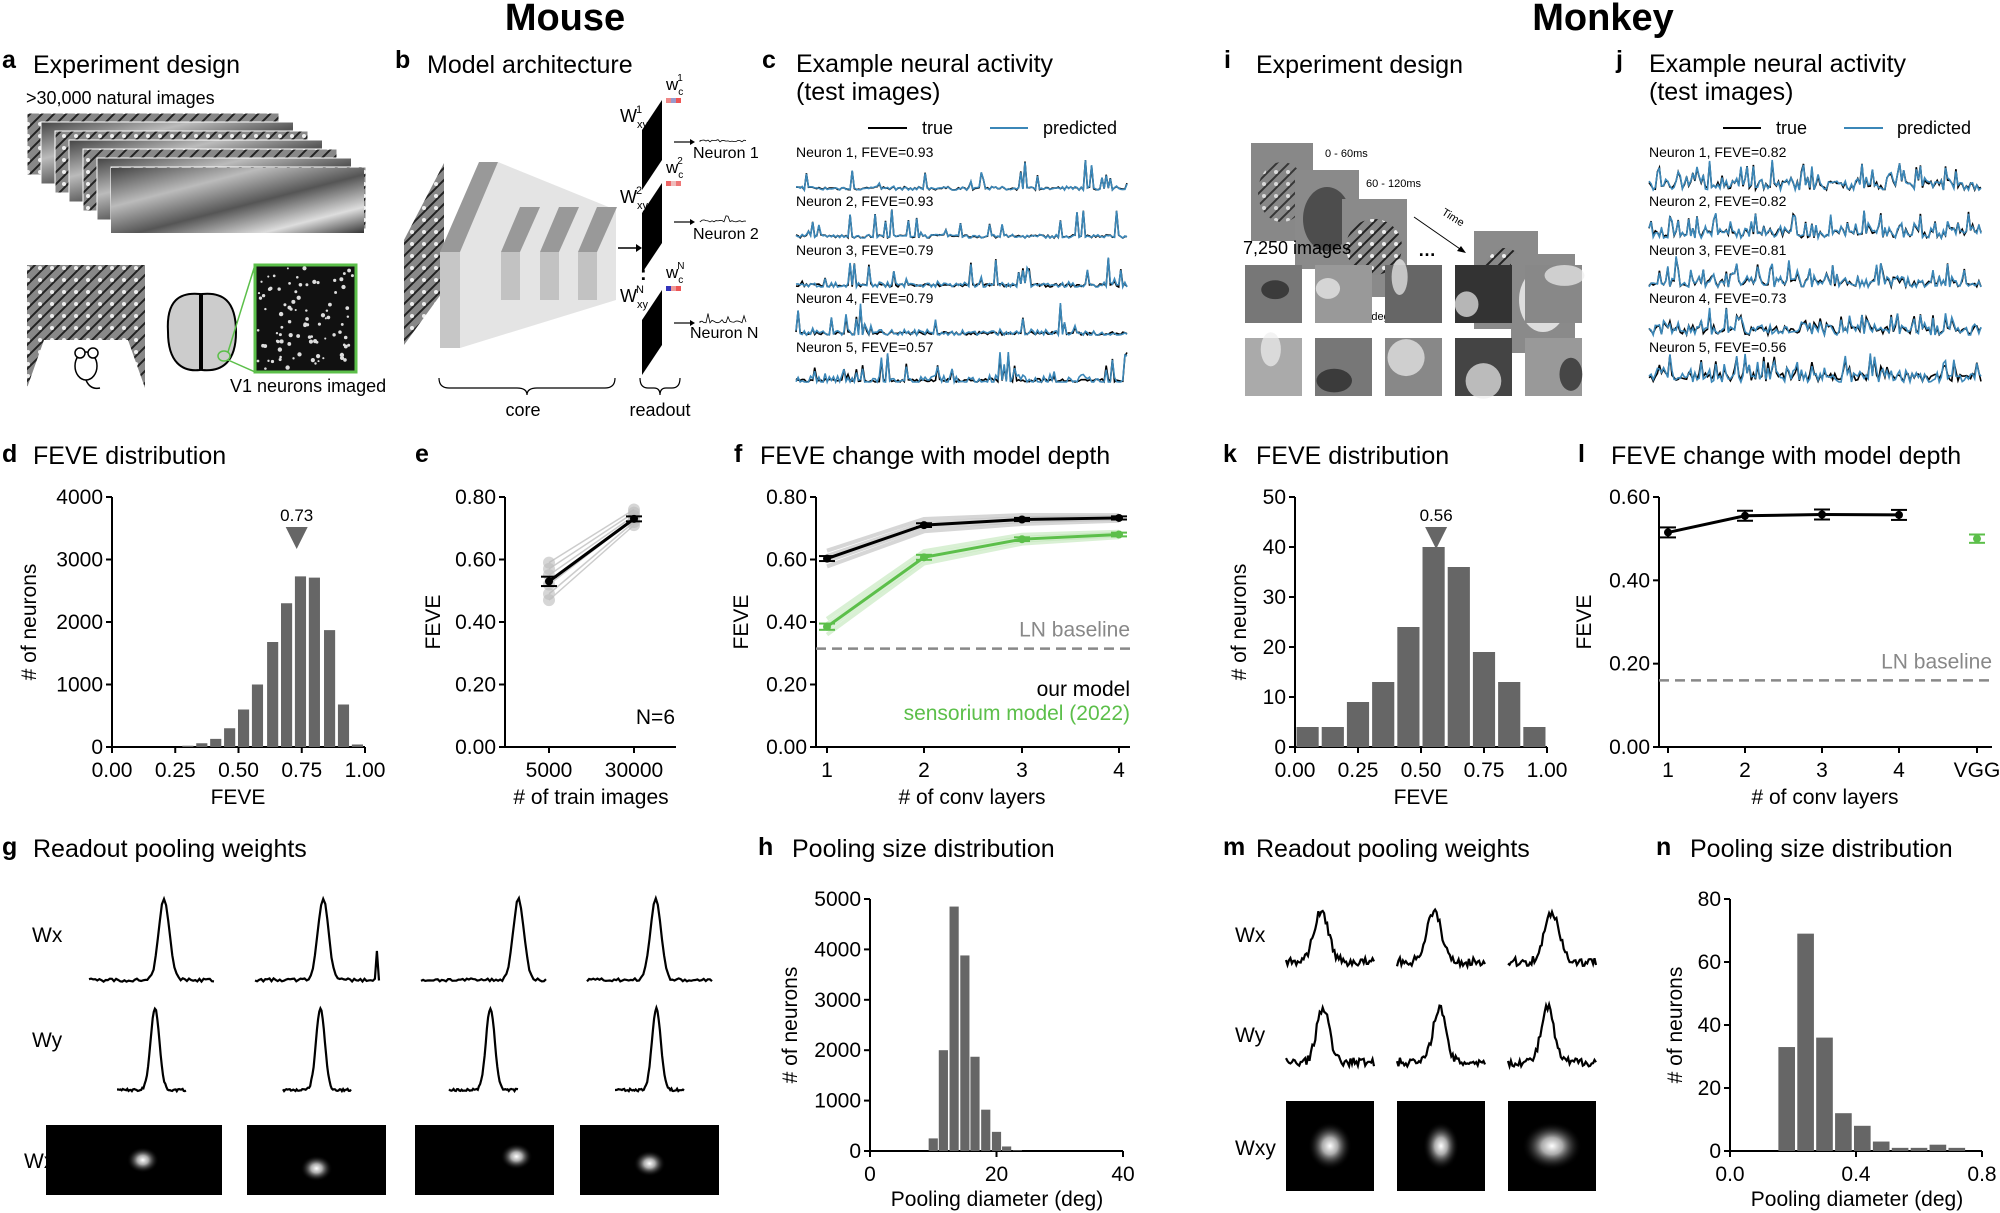 The width and height of the screenshot is (2000, 1213). I want to click on row-label-wy: Wy, so click(1250, 1035).